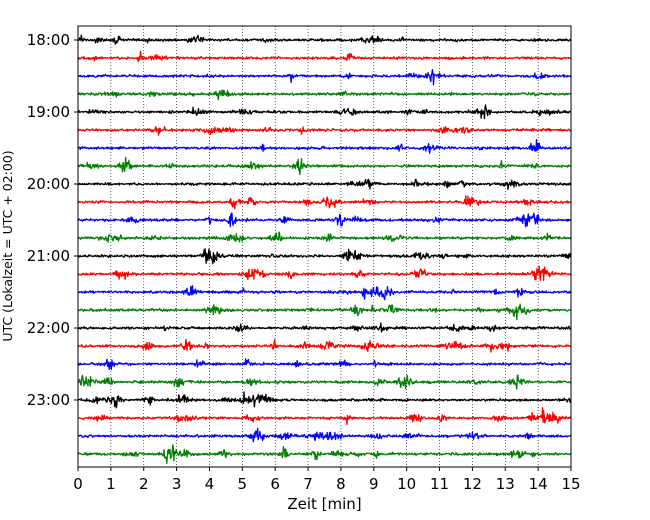  I want to click on y-tick-label: 20:00, so click(48, 184).